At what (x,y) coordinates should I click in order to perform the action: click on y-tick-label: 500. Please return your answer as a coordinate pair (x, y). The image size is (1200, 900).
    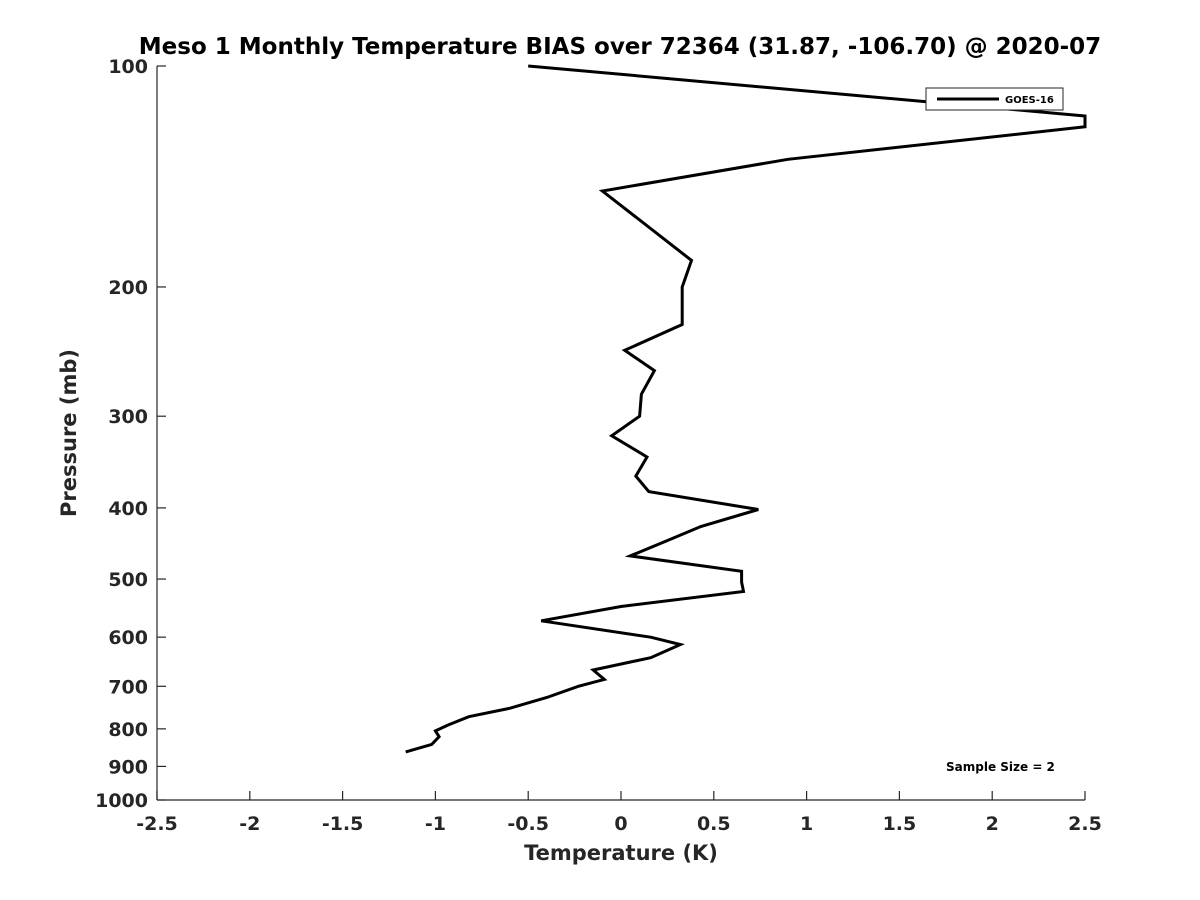
    Looking at the image, I should click on (128, 580).